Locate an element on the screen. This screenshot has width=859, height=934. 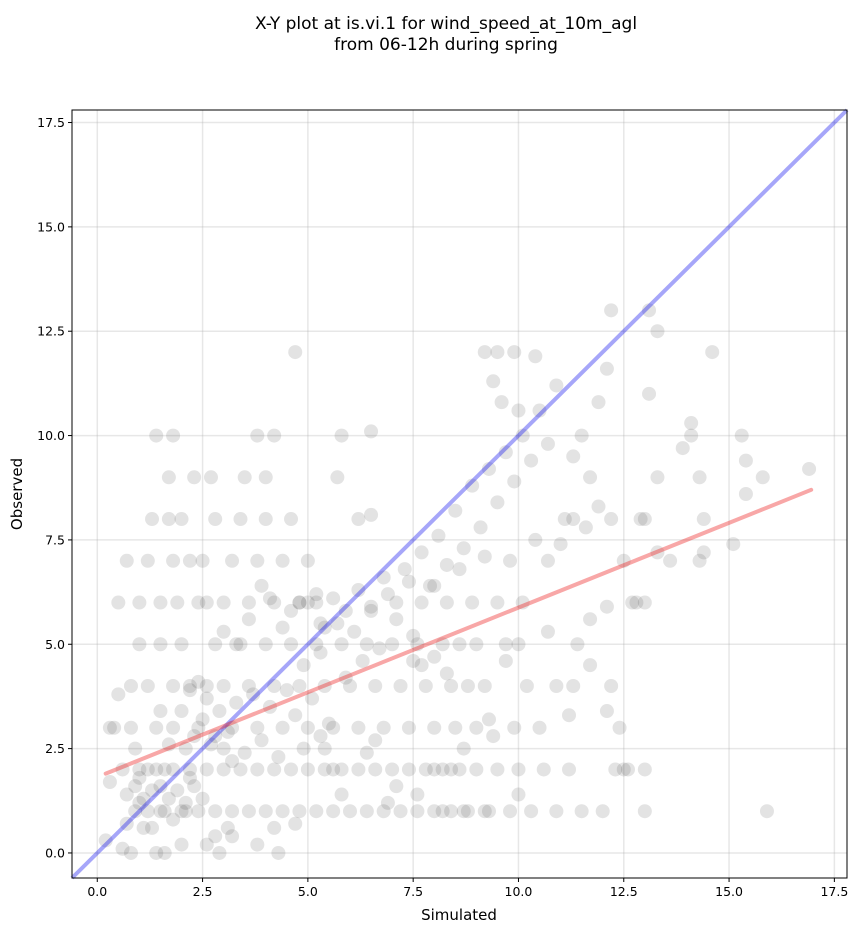
y-axis-ticks: 0.0 2.5 5.0 7.5 10.0 12.5 15.0 17.5 is located at coordinates (54, 487).